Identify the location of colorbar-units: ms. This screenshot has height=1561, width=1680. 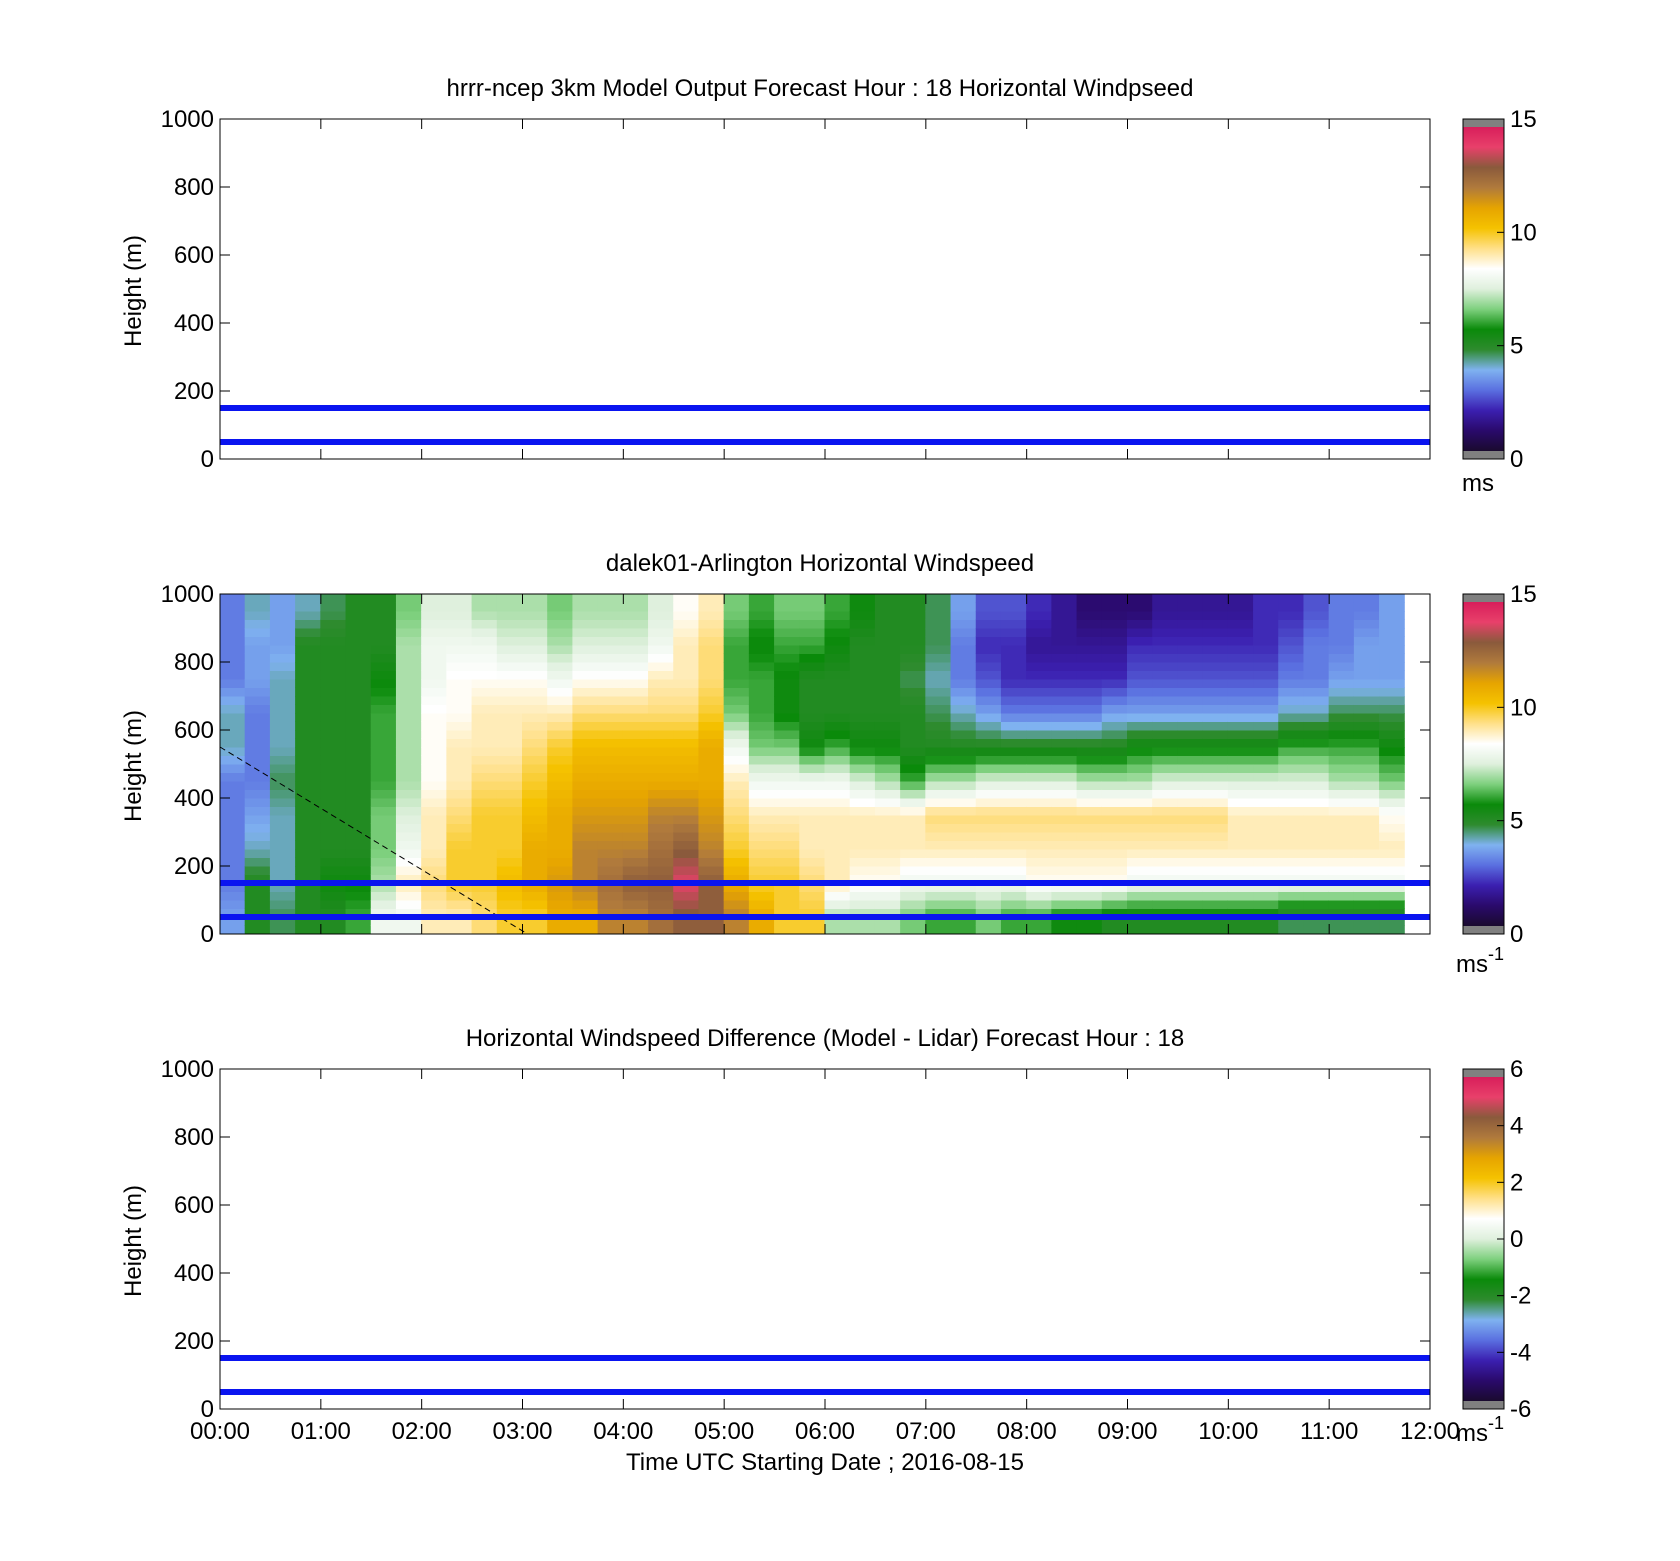
(1478, 483).